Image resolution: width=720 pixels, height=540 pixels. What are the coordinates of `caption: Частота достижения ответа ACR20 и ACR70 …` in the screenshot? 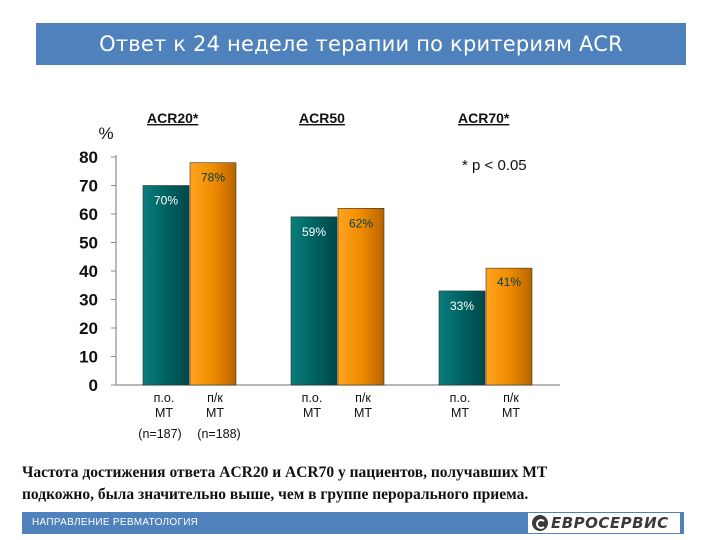 It's located at (362, 484).